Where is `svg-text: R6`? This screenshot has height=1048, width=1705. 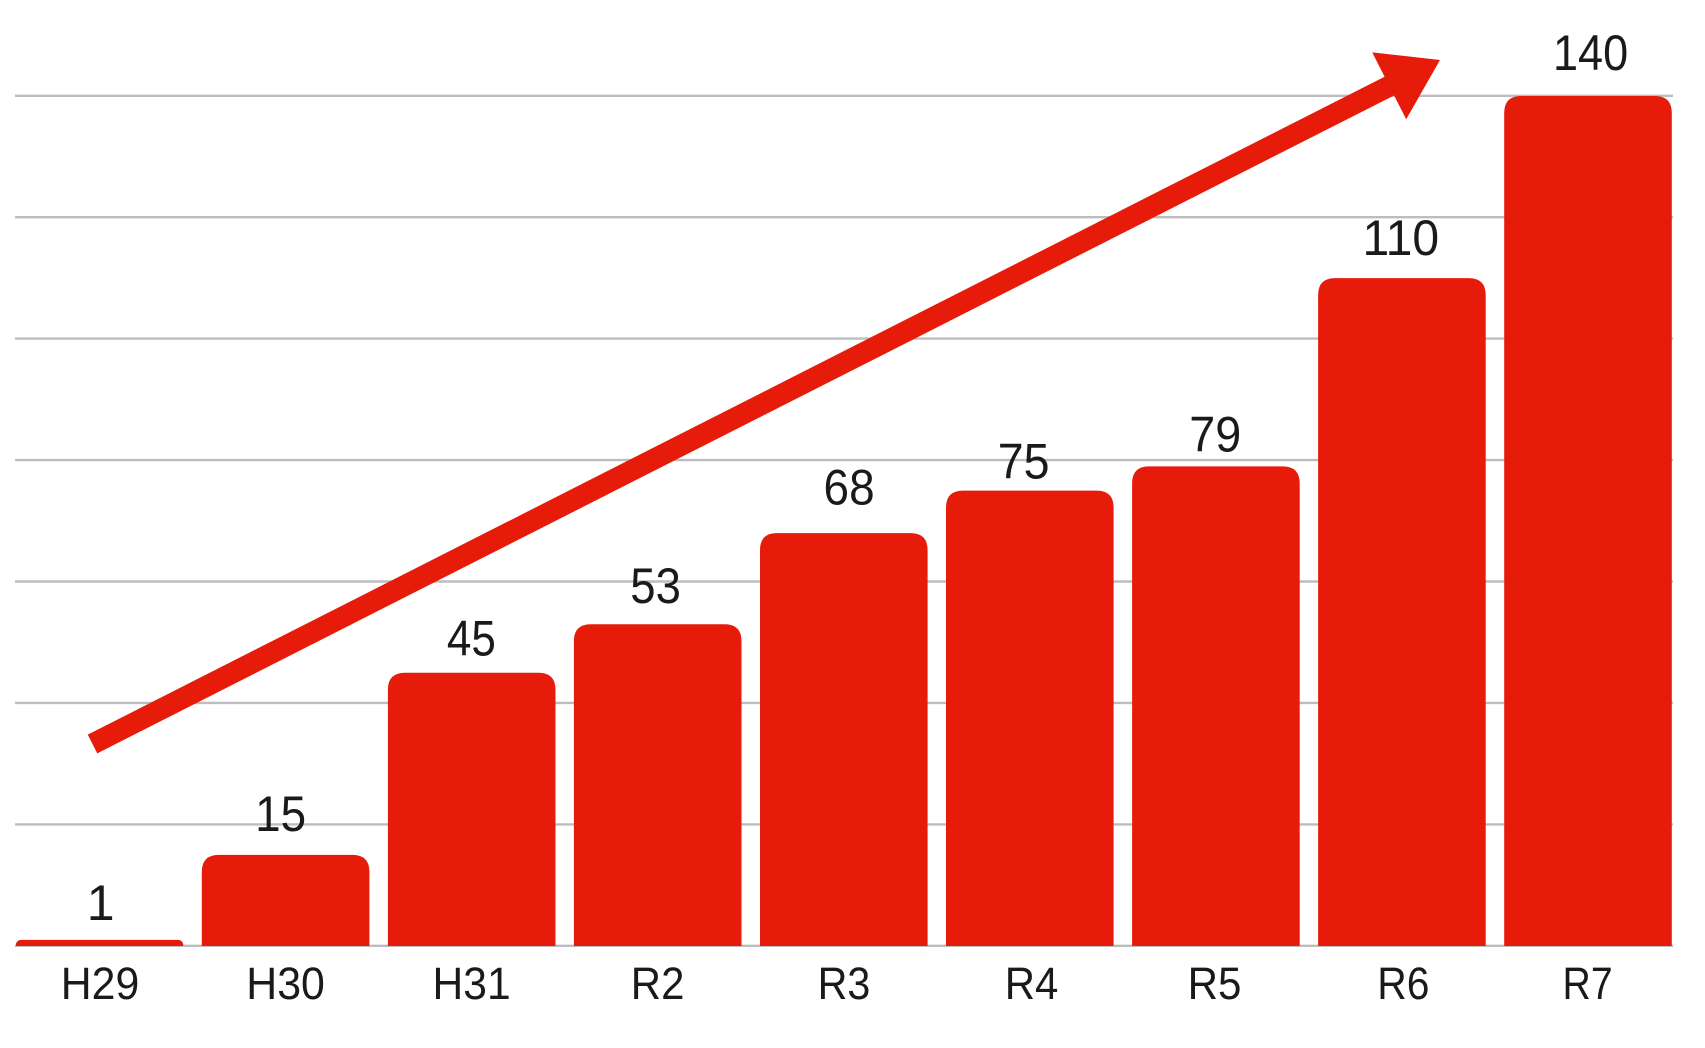 svg-text: R6 is located at coordinates (1403, 983).